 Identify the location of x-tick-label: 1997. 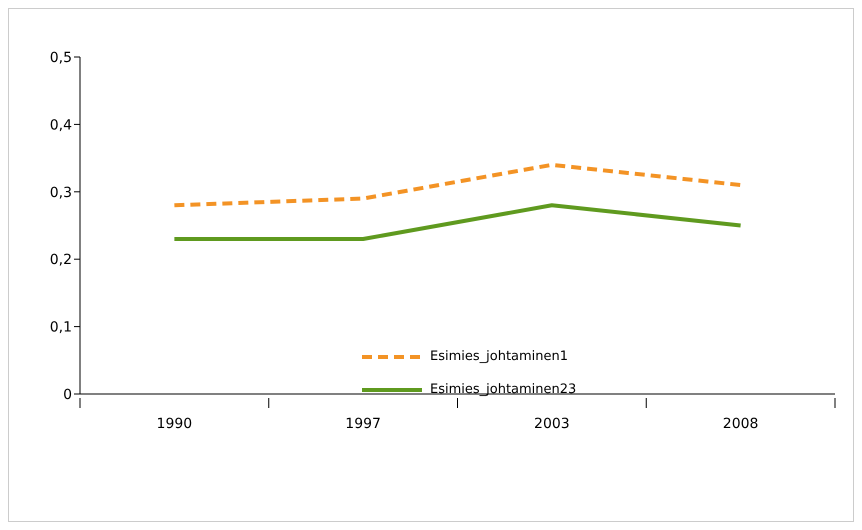
(363, 424).